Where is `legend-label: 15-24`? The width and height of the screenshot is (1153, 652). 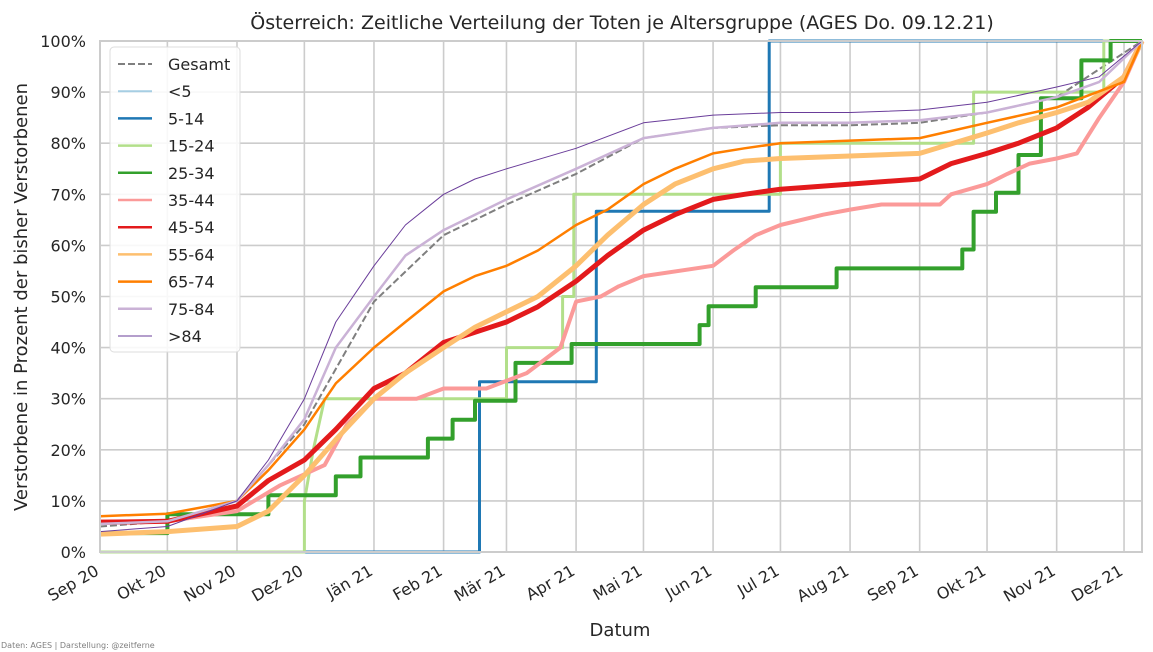
legend-label: 15-24 is located at coordinates (191, 146).